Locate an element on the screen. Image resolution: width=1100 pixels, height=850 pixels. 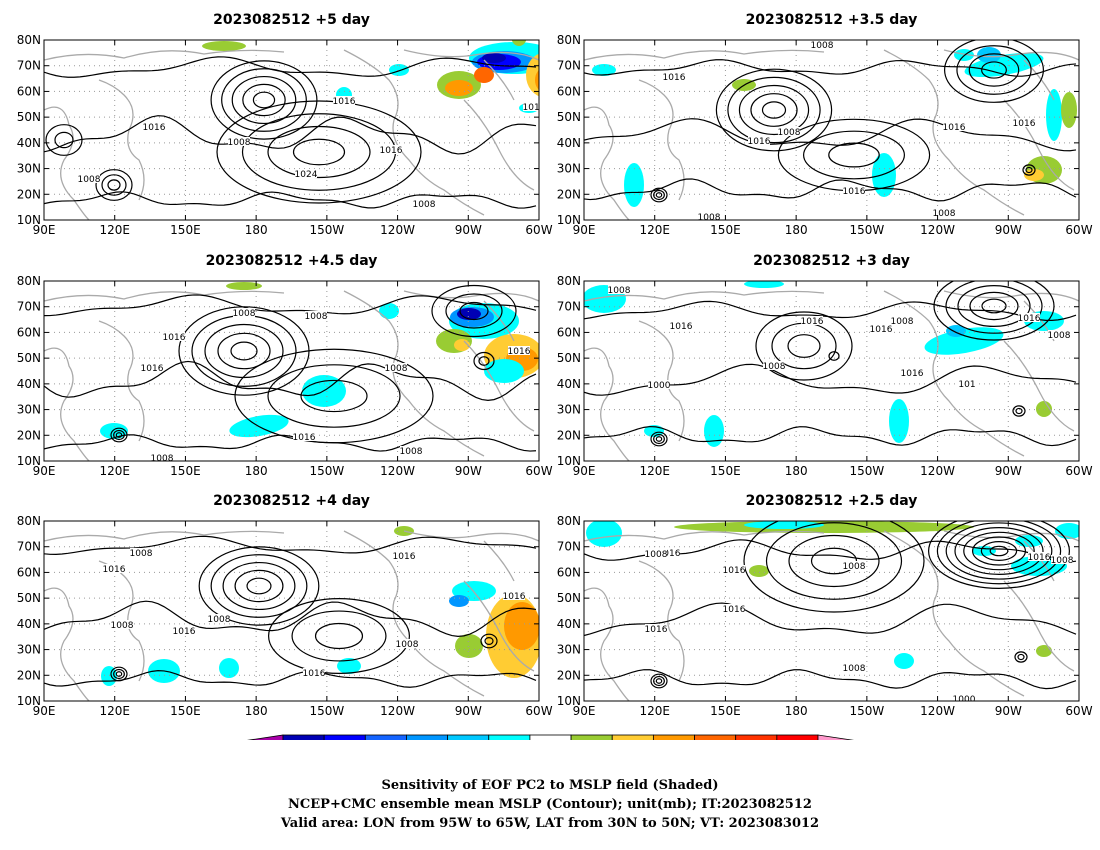
lat-tick-label: 80N is located at coordinates (29, 521).